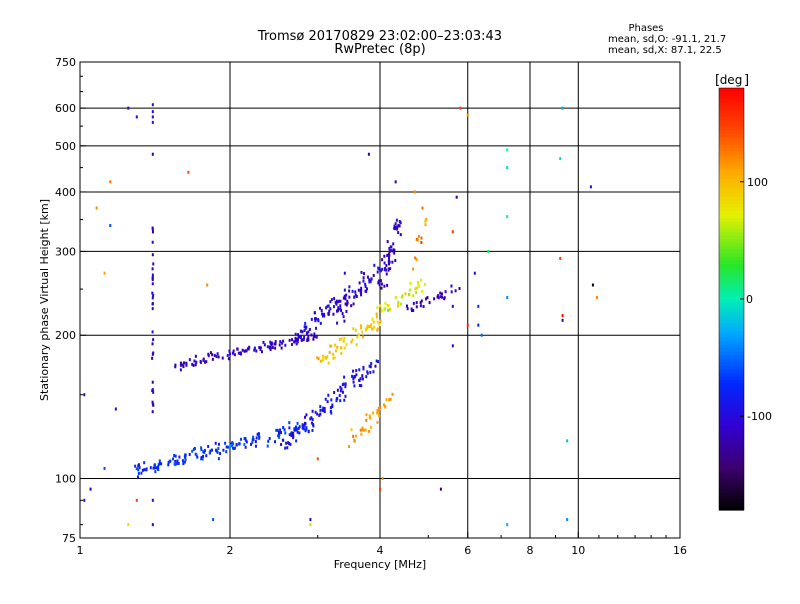  I want to click on x-tick-label: 4, so click(380, 550).